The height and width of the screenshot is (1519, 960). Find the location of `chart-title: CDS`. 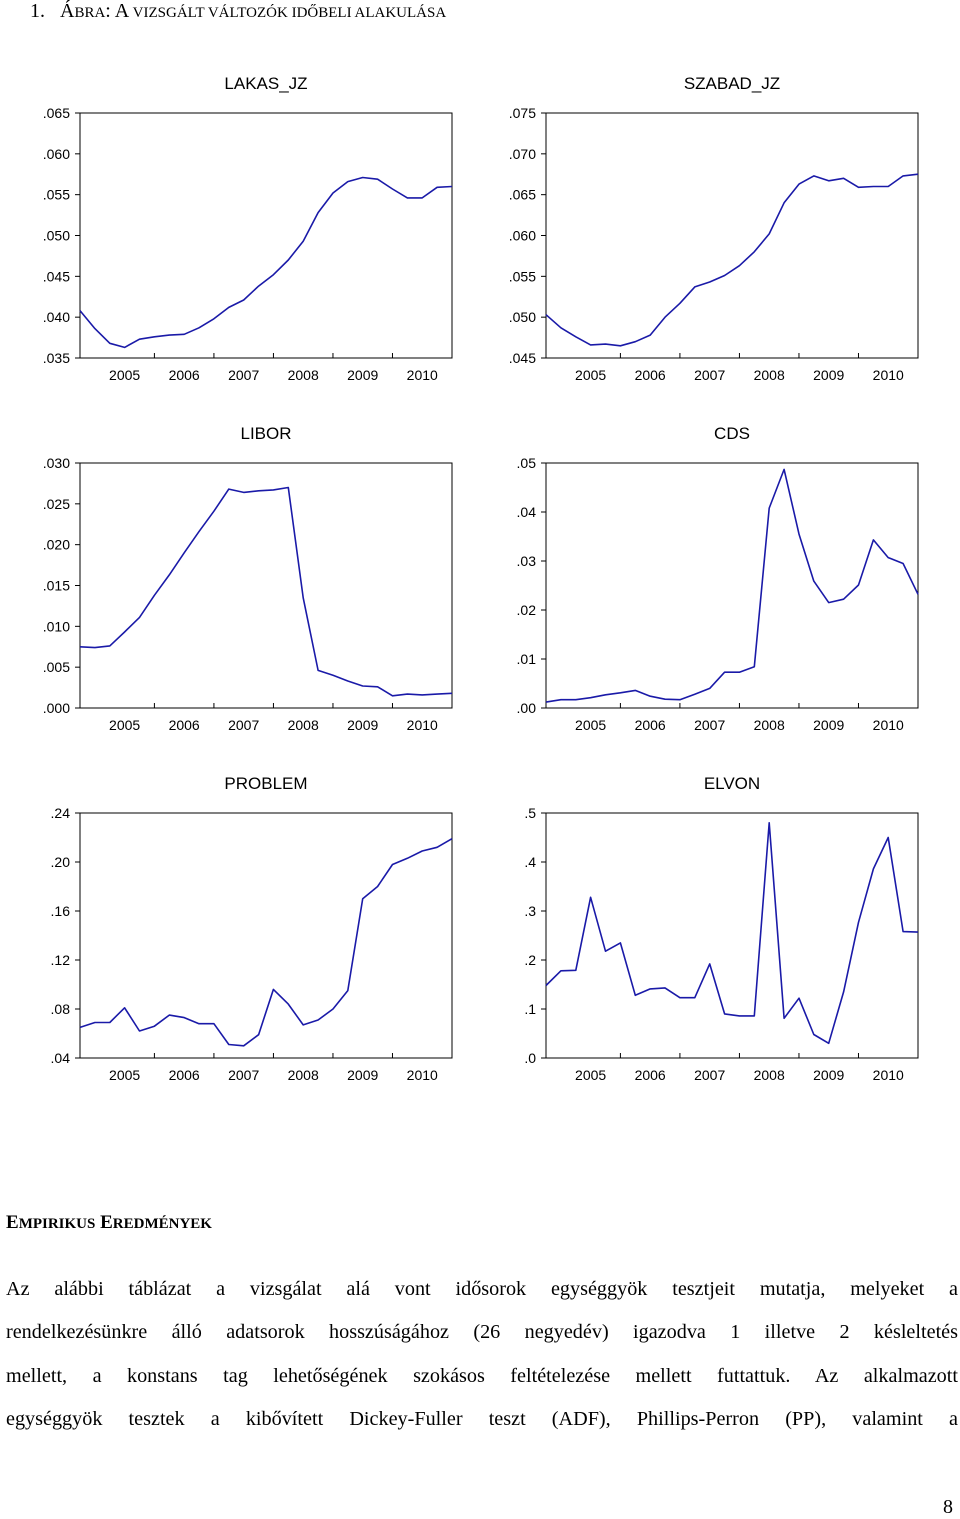

chart-title: CDS is located at coordinates (732, 433).